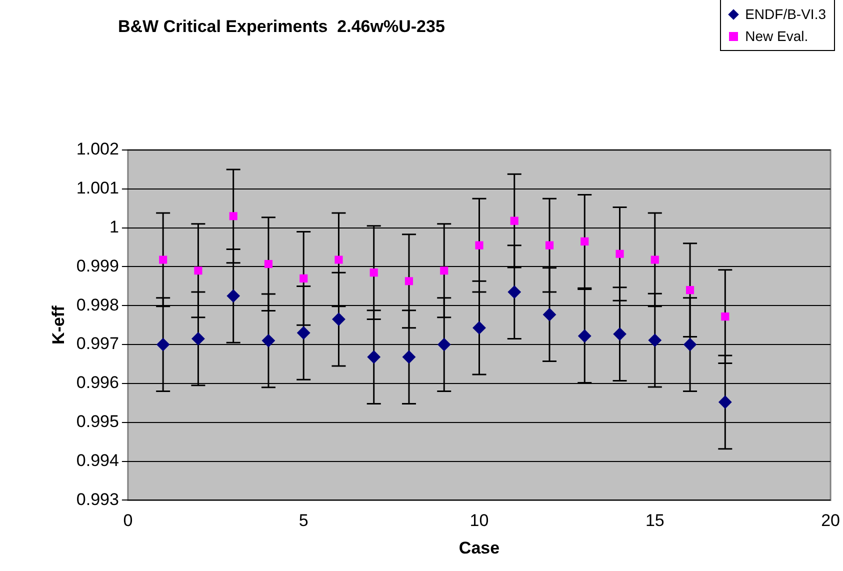 The height and width of the screenshot is (571, 843). Describe the element at coordinates (479, 520) in the screenshot. I see `x-tick-label: 10` at that location.